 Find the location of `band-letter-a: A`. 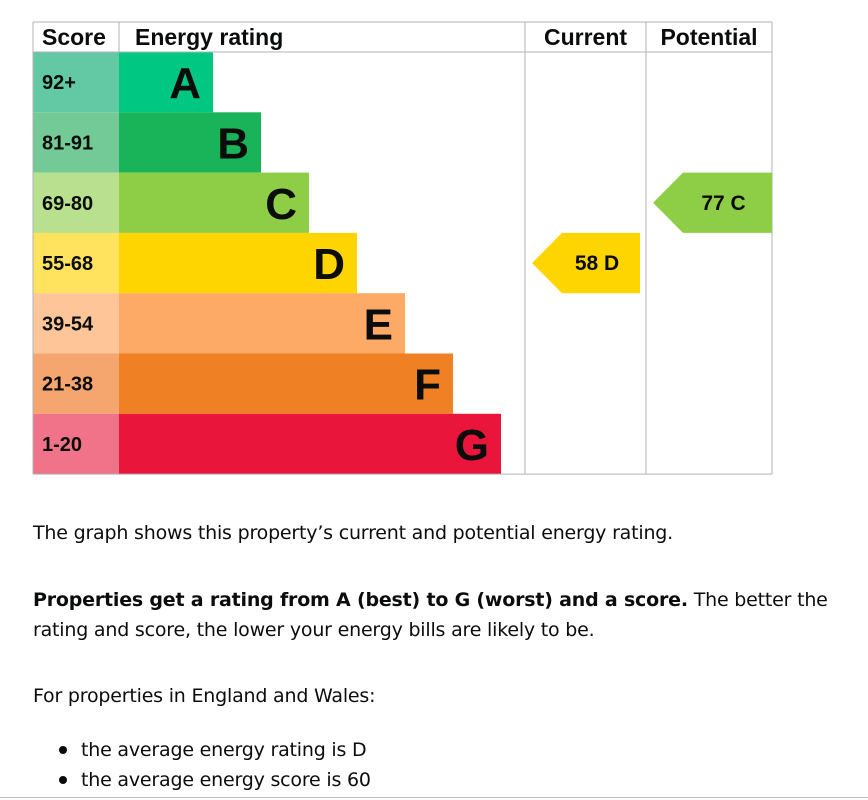

band-letter-a: A is located at coordinates (185, 83).